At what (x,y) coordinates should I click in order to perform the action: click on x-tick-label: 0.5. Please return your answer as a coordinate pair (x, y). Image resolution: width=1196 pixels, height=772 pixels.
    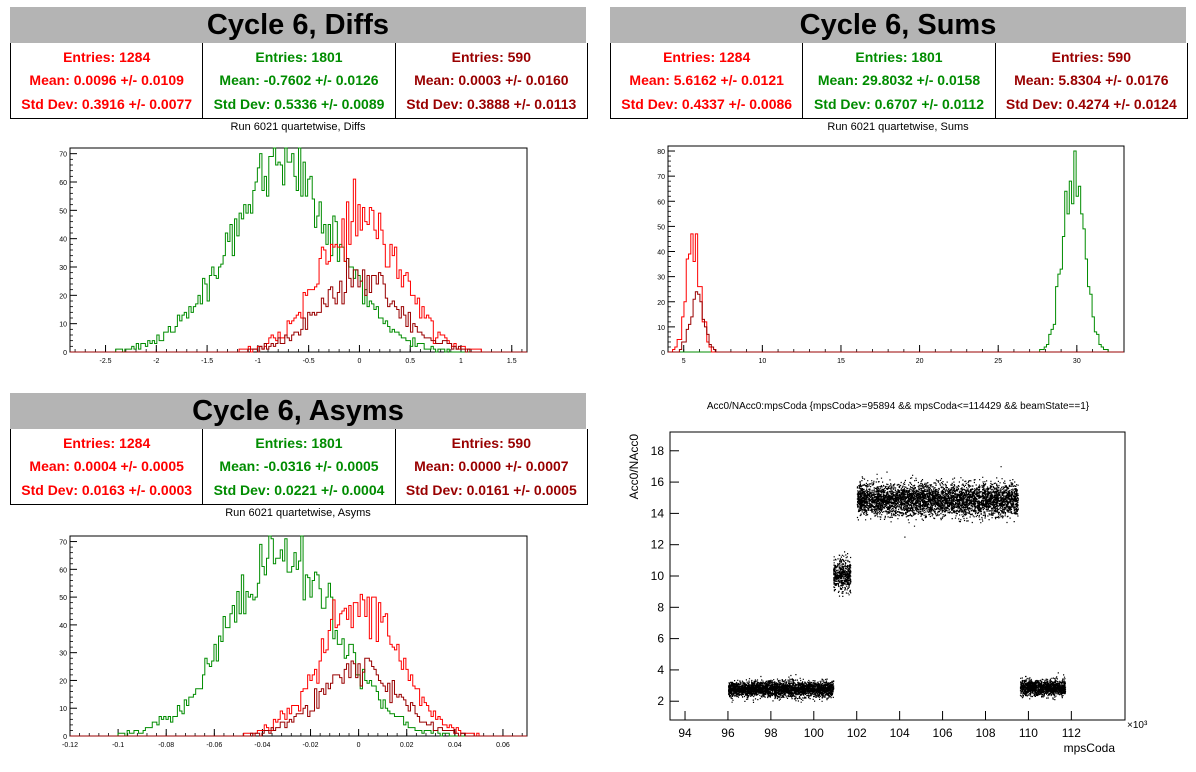
    Looking at the image, I should click on (410, 361).